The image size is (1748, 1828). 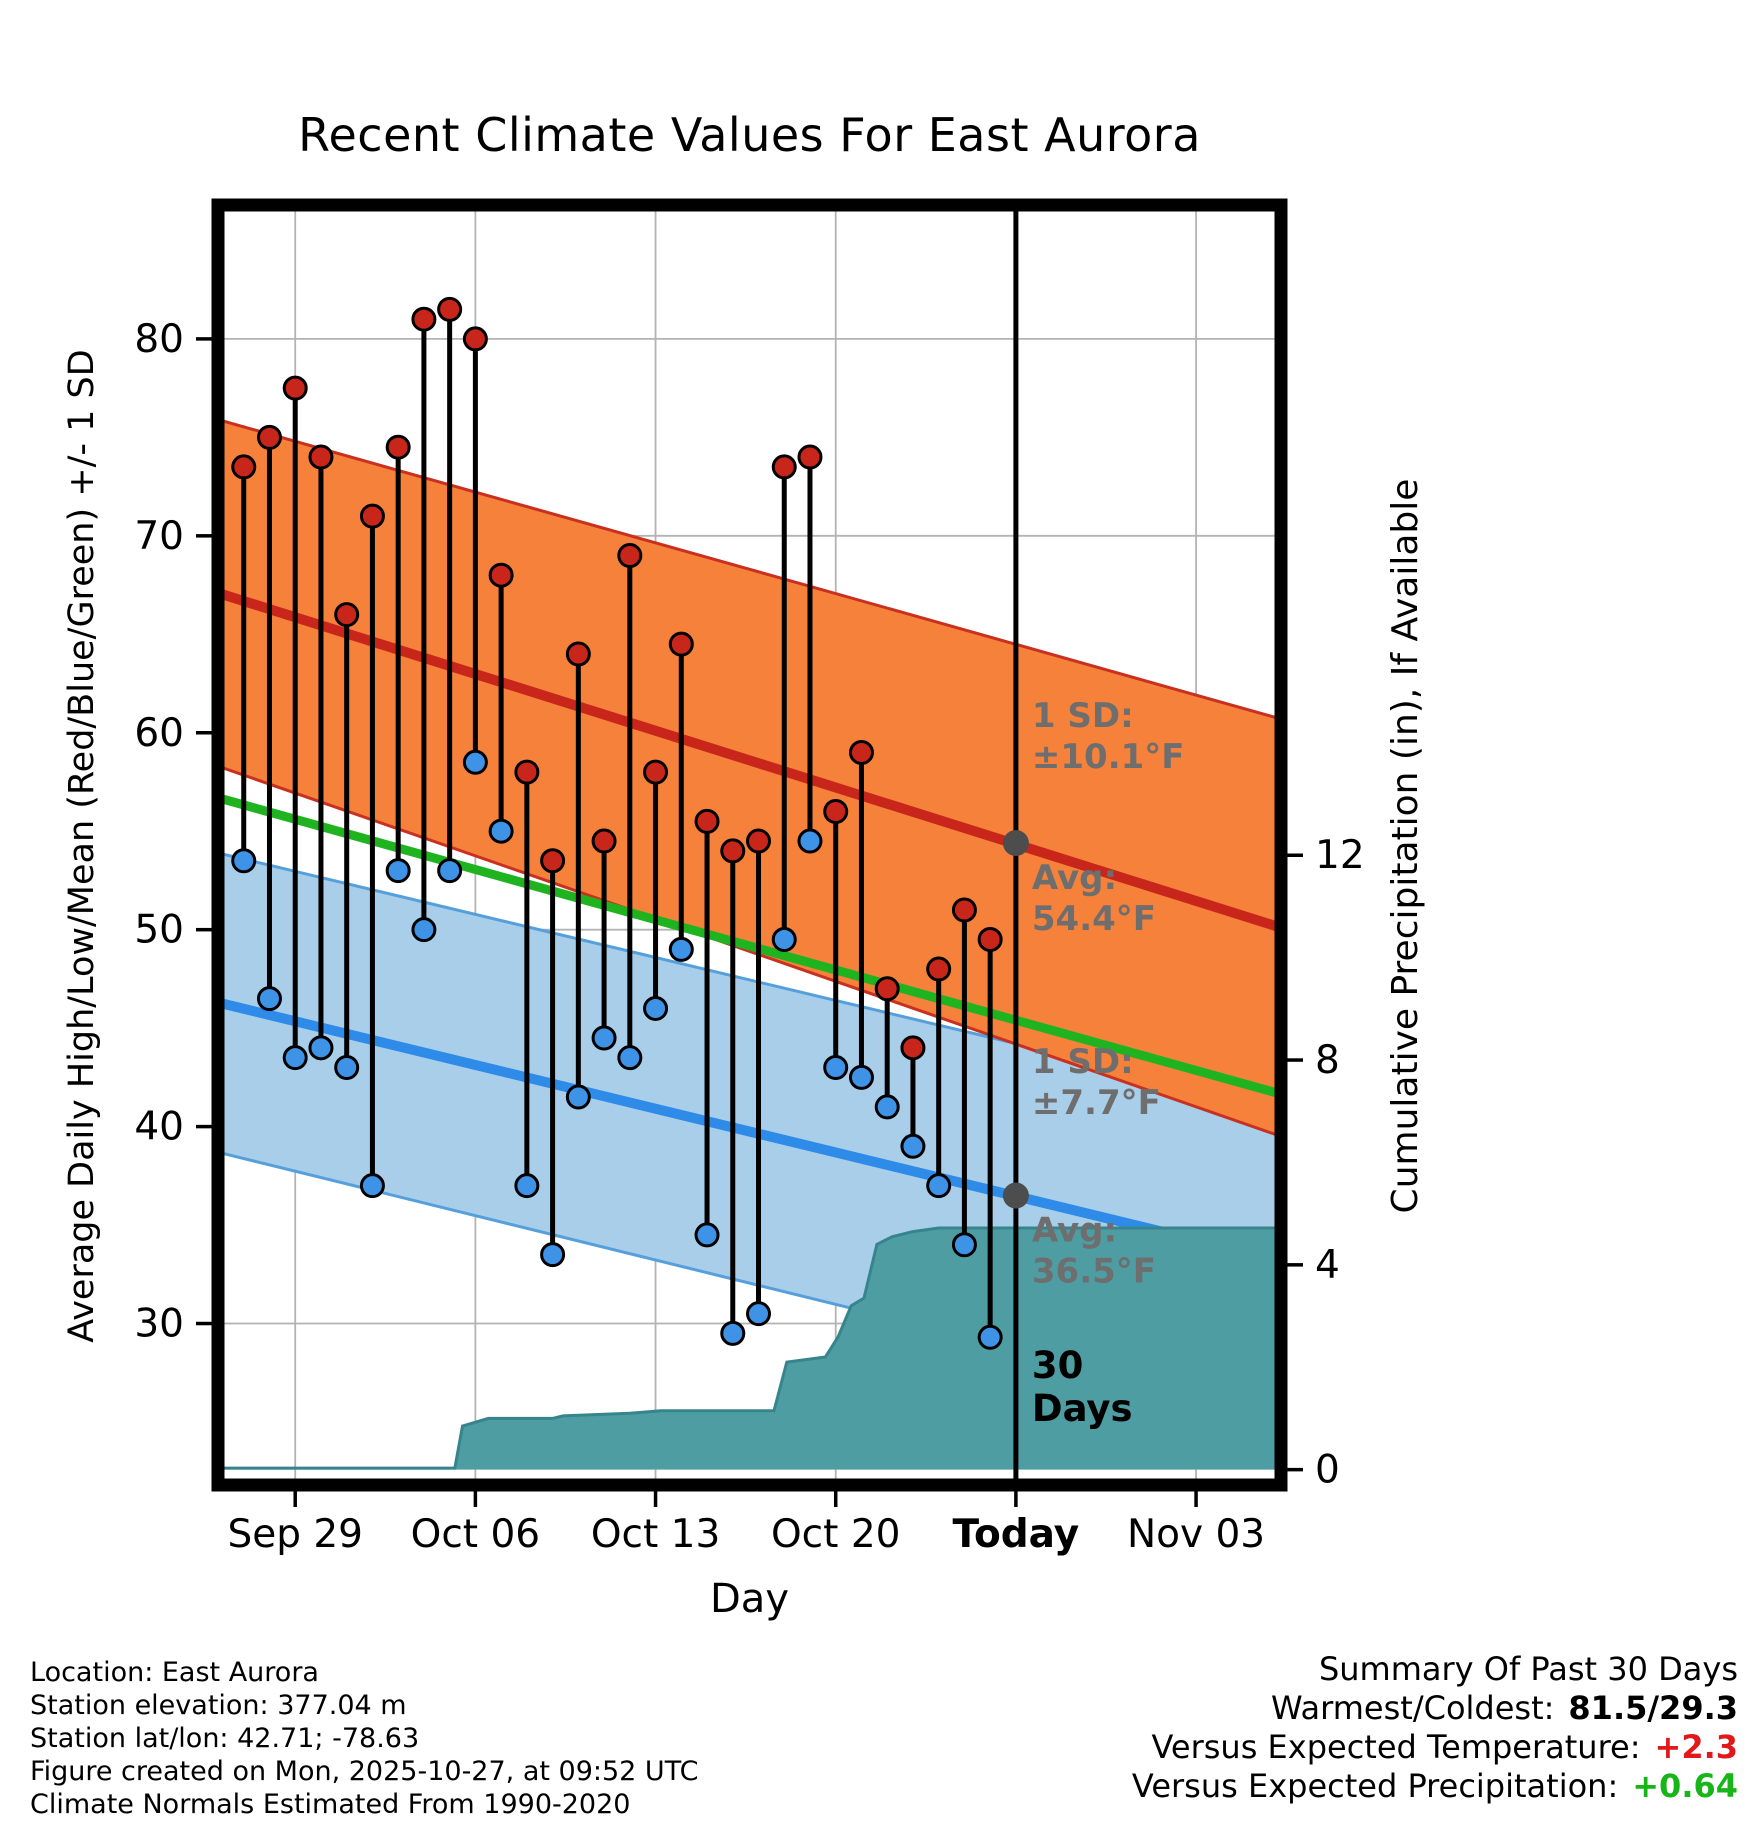 I want to click on annotation-high-sd: 1 SD:, so click(x=1083, y=716).